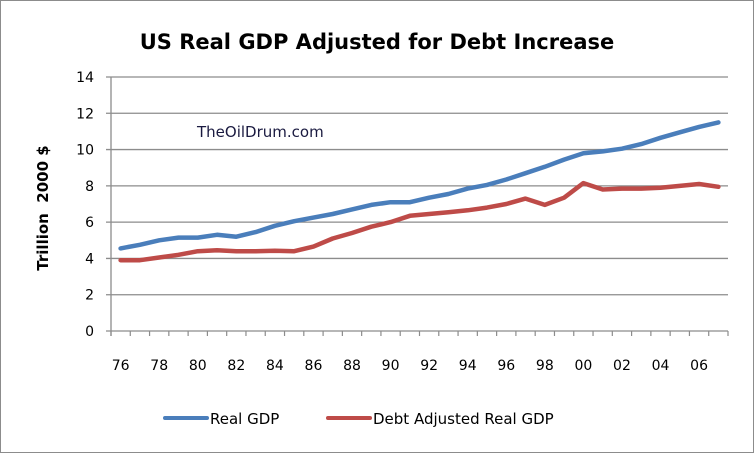 The width and height of the screenshot is (754, 453). I want to click on y-tick-label: 12, so click(85, 114).